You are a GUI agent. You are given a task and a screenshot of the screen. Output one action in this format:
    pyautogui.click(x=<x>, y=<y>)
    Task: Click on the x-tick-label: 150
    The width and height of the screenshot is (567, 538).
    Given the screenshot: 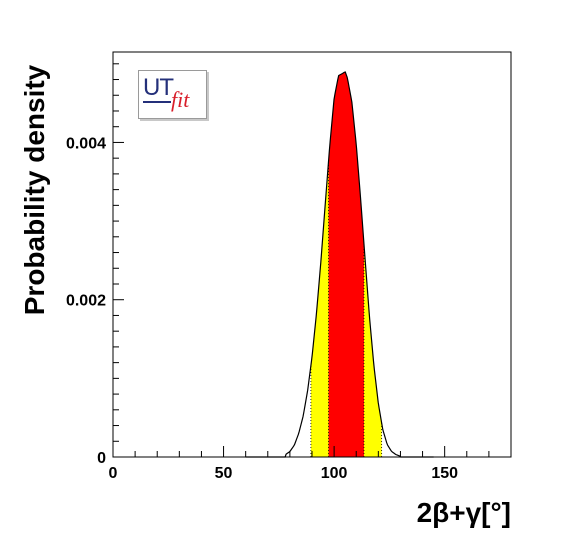 What is the action you would take?
    pyautogui.click(x=444, y=473)
    